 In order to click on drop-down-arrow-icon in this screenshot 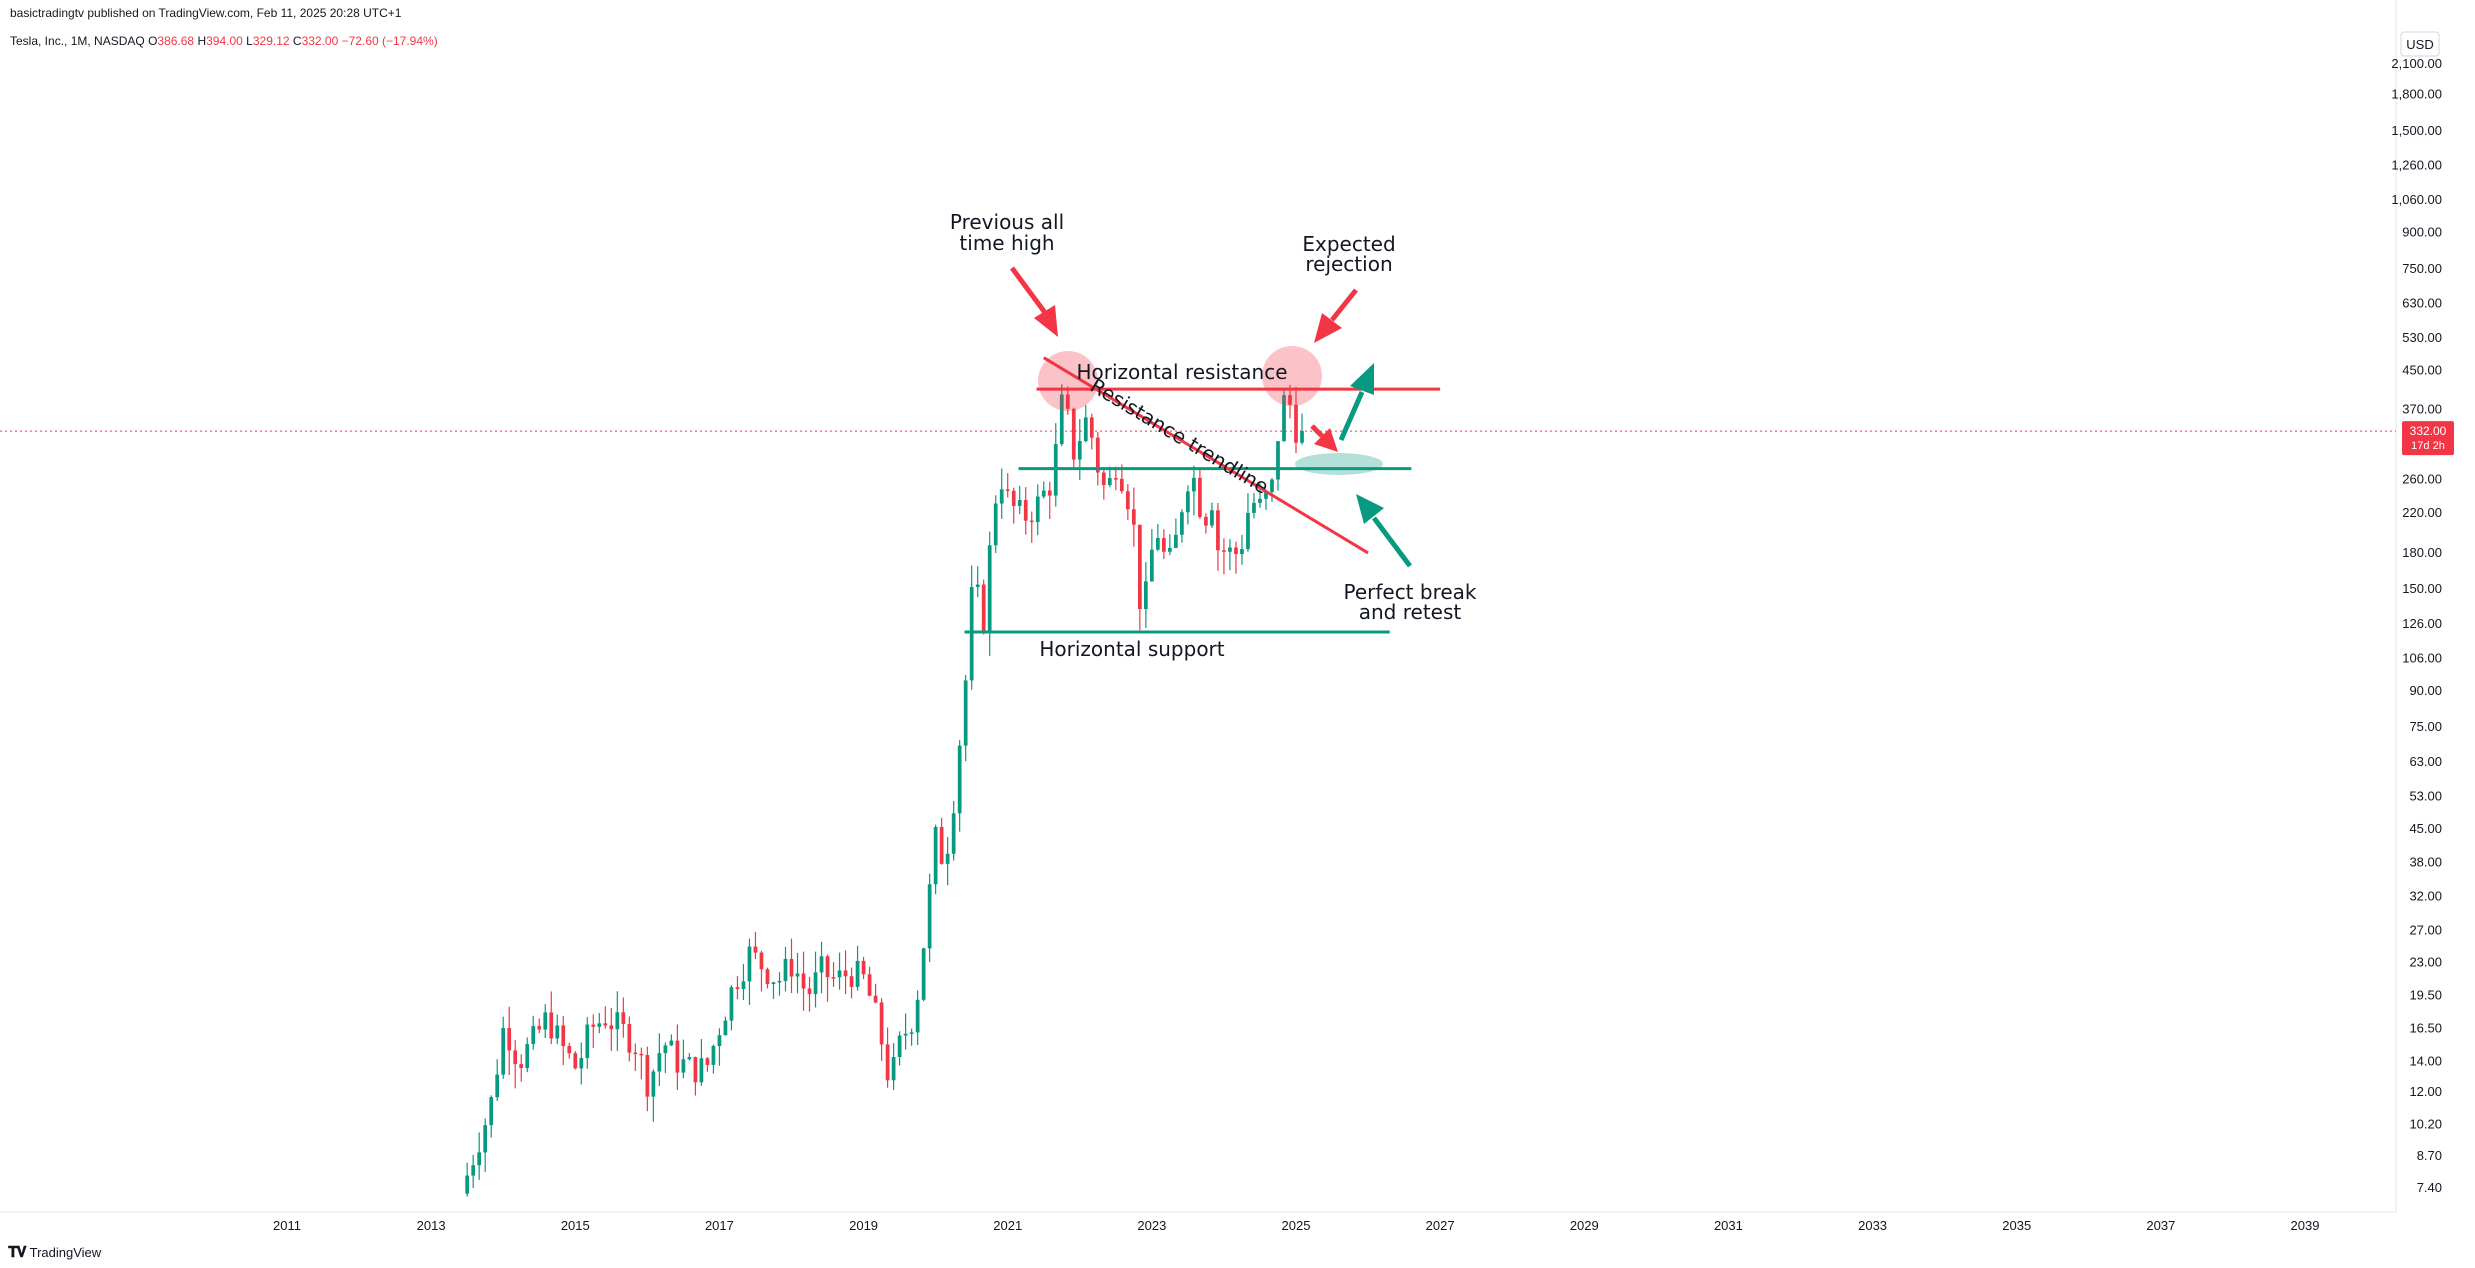, I will do `click(1324, 438)`.